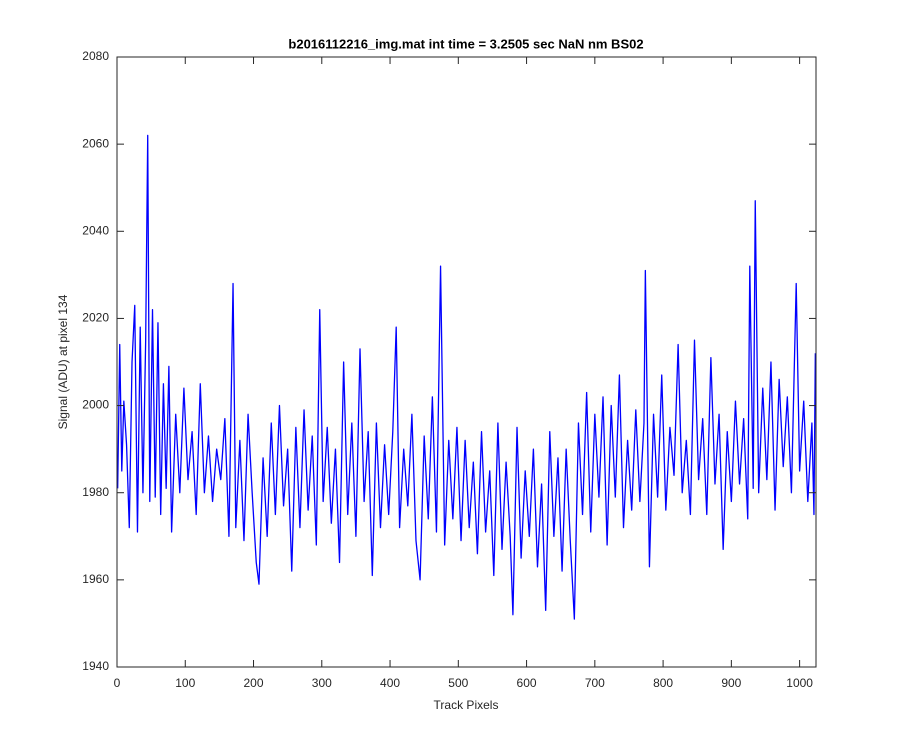 The height and width of the screenshot is (750, 900). I want to click on x-axis-label: Track Pixels, so click(466, 705).